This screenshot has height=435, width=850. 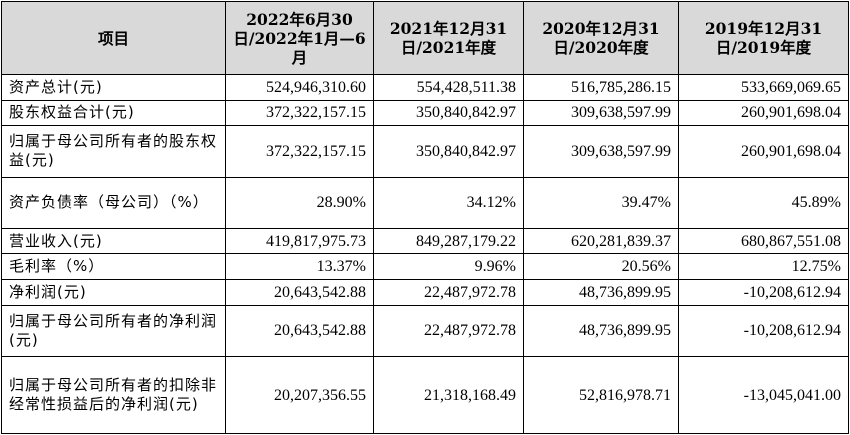 What do you see at coordinates (113, 151) in the screenshot?
I see `row-label: 归属于母公司所有者的股东权益(元)` at bounding box center [113, 151].